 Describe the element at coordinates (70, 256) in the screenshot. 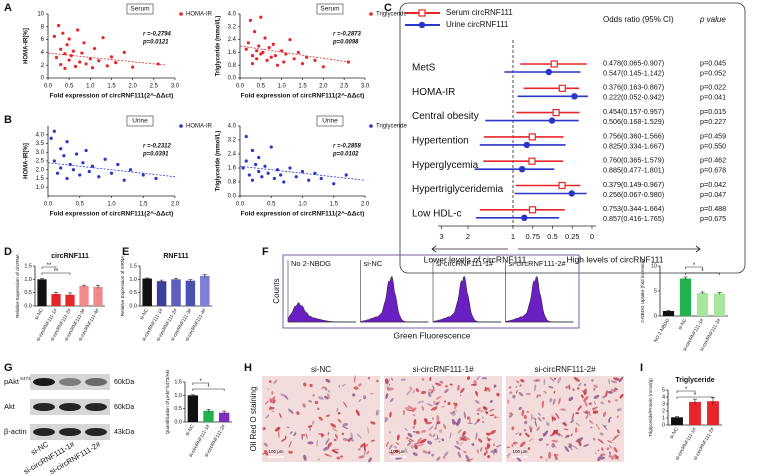

I see `chart-title: circRNF111` at that location.